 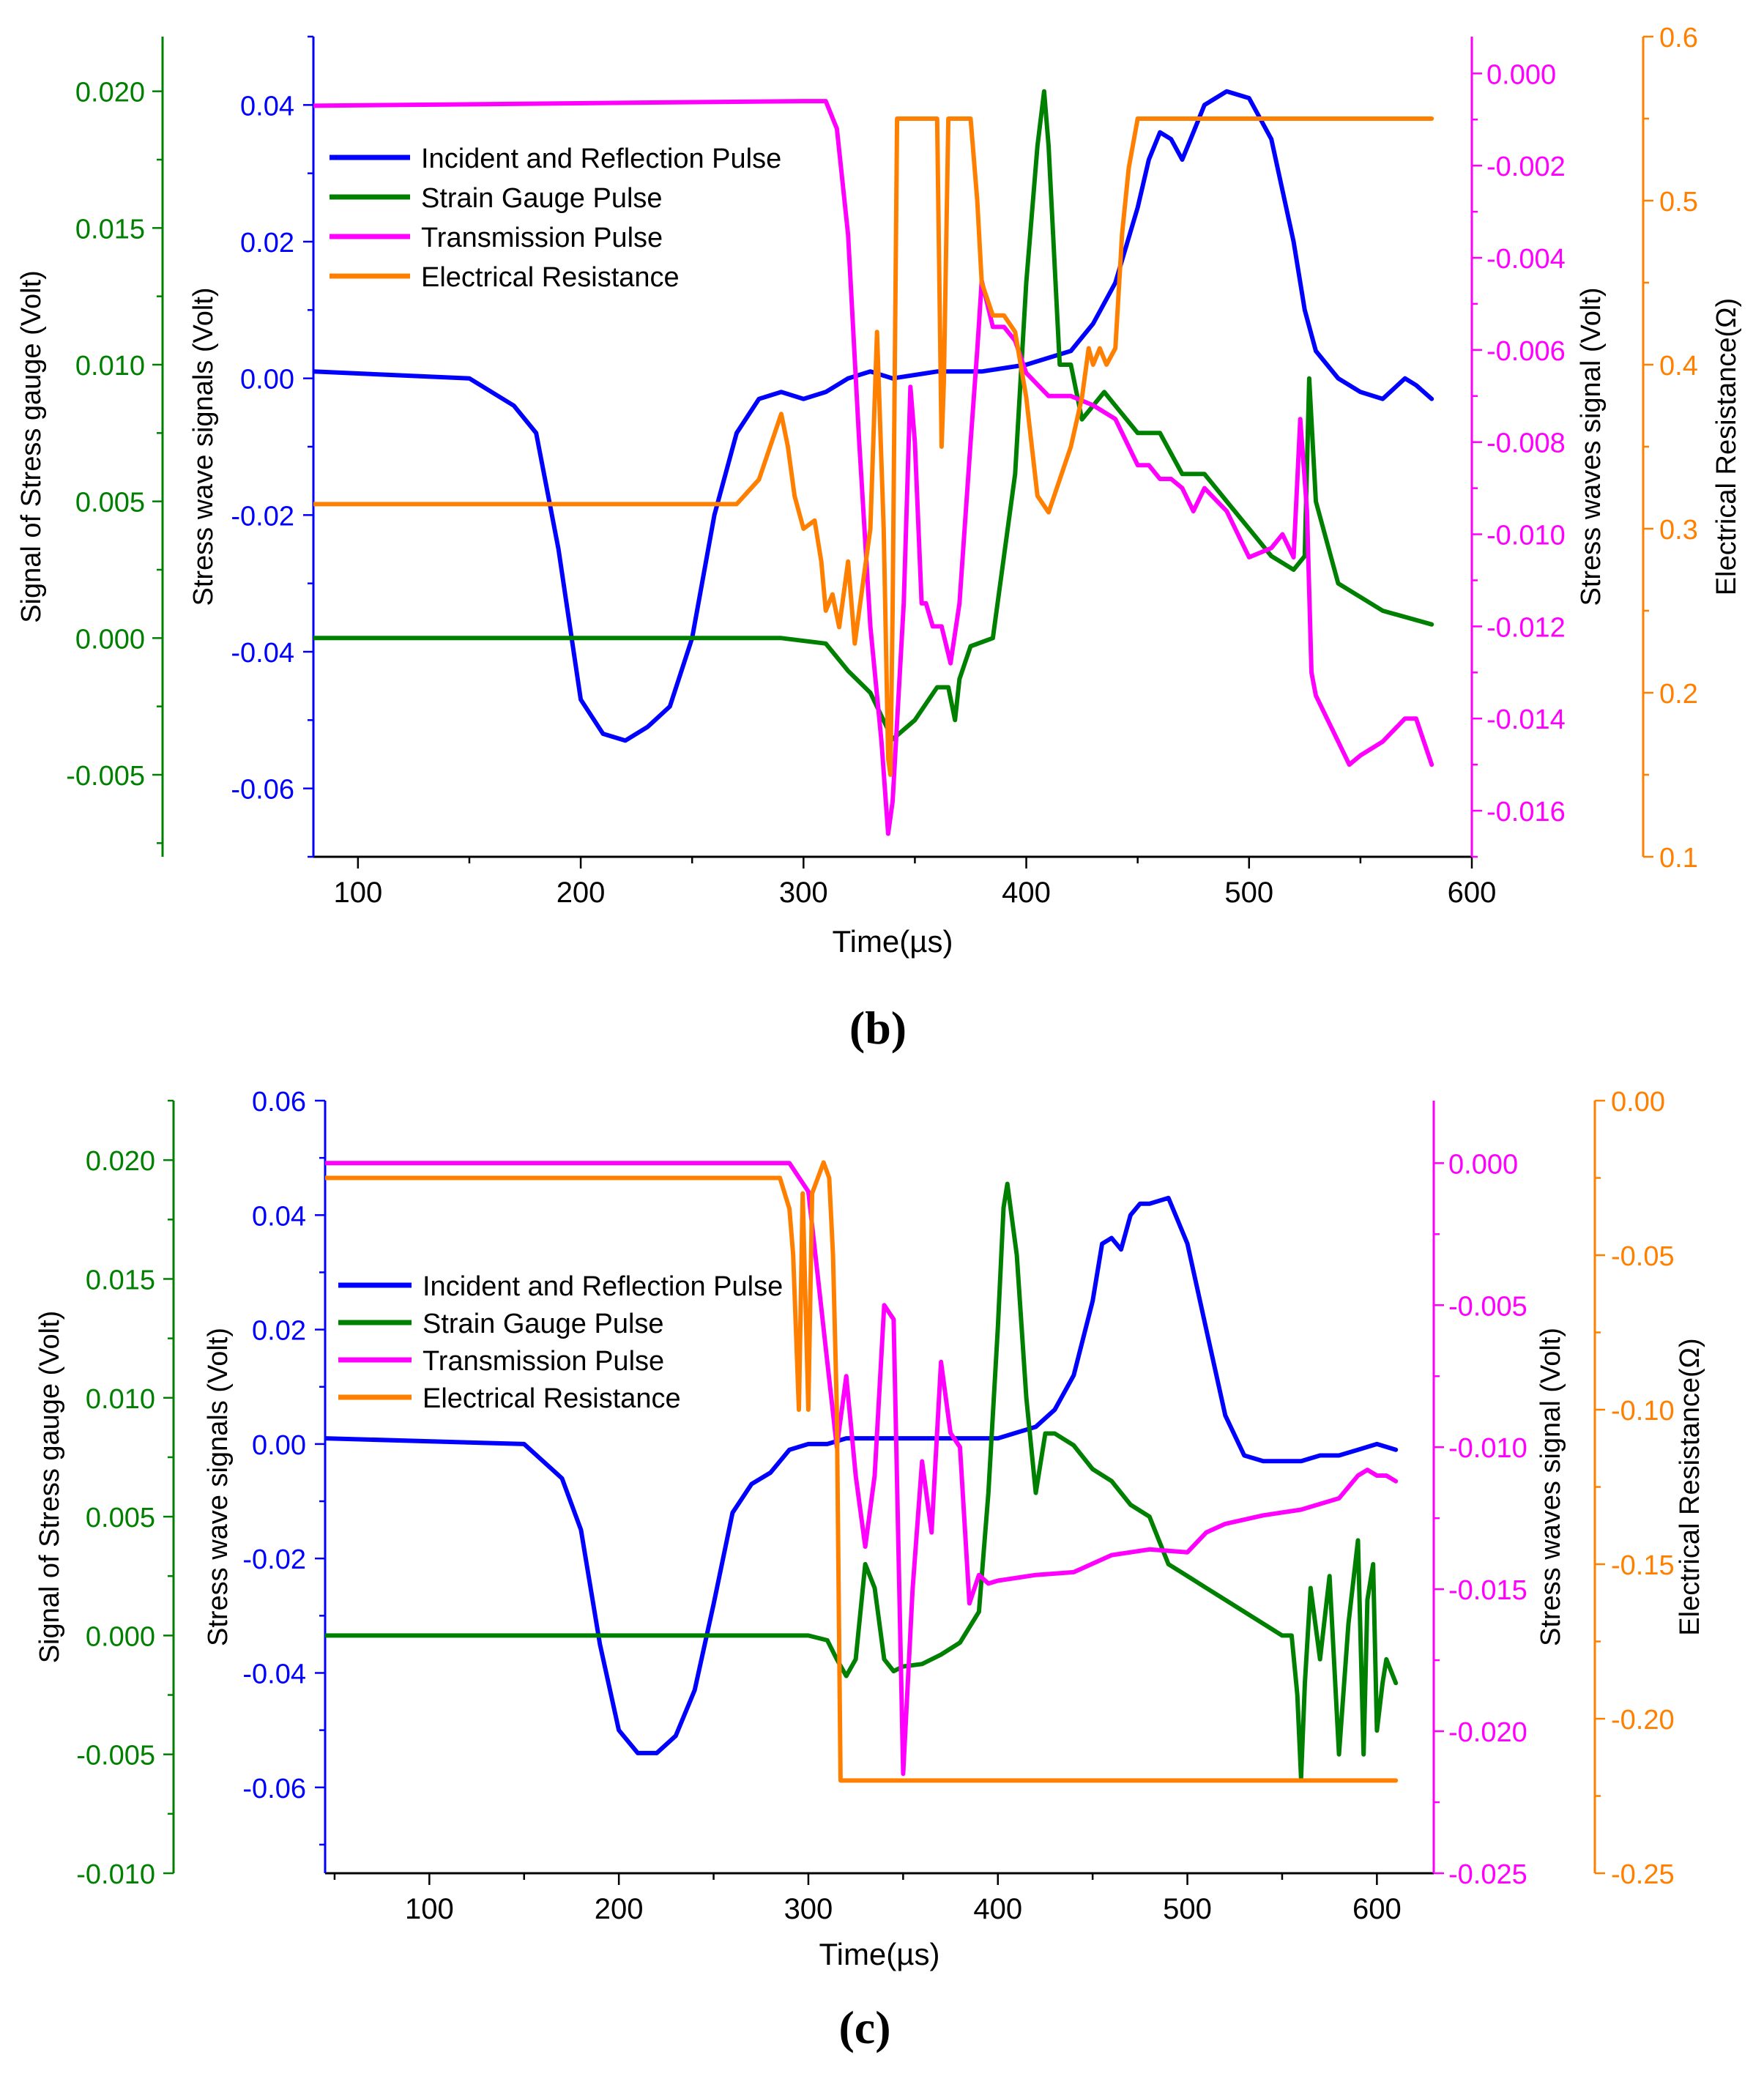 I want to click on orange-y-tick-label: -0.20, so click(x=1643, y=1721).